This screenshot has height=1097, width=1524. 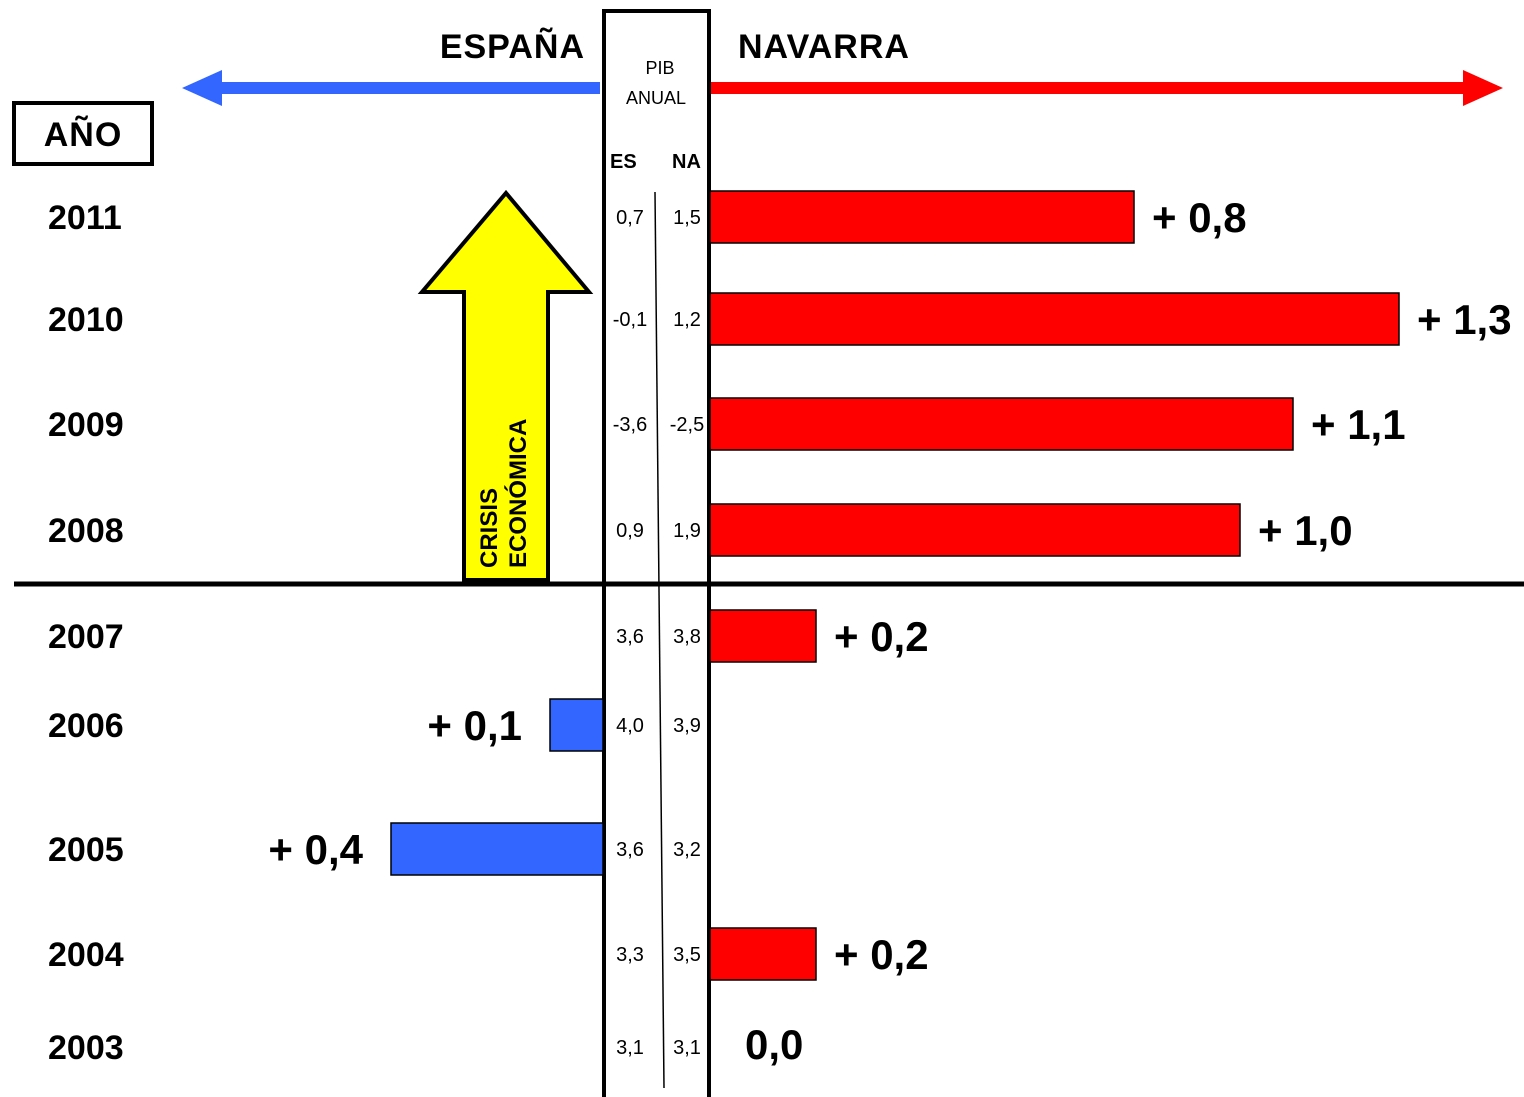 I want to click on es-value-label: -0,1, so click(x=630, y=320).